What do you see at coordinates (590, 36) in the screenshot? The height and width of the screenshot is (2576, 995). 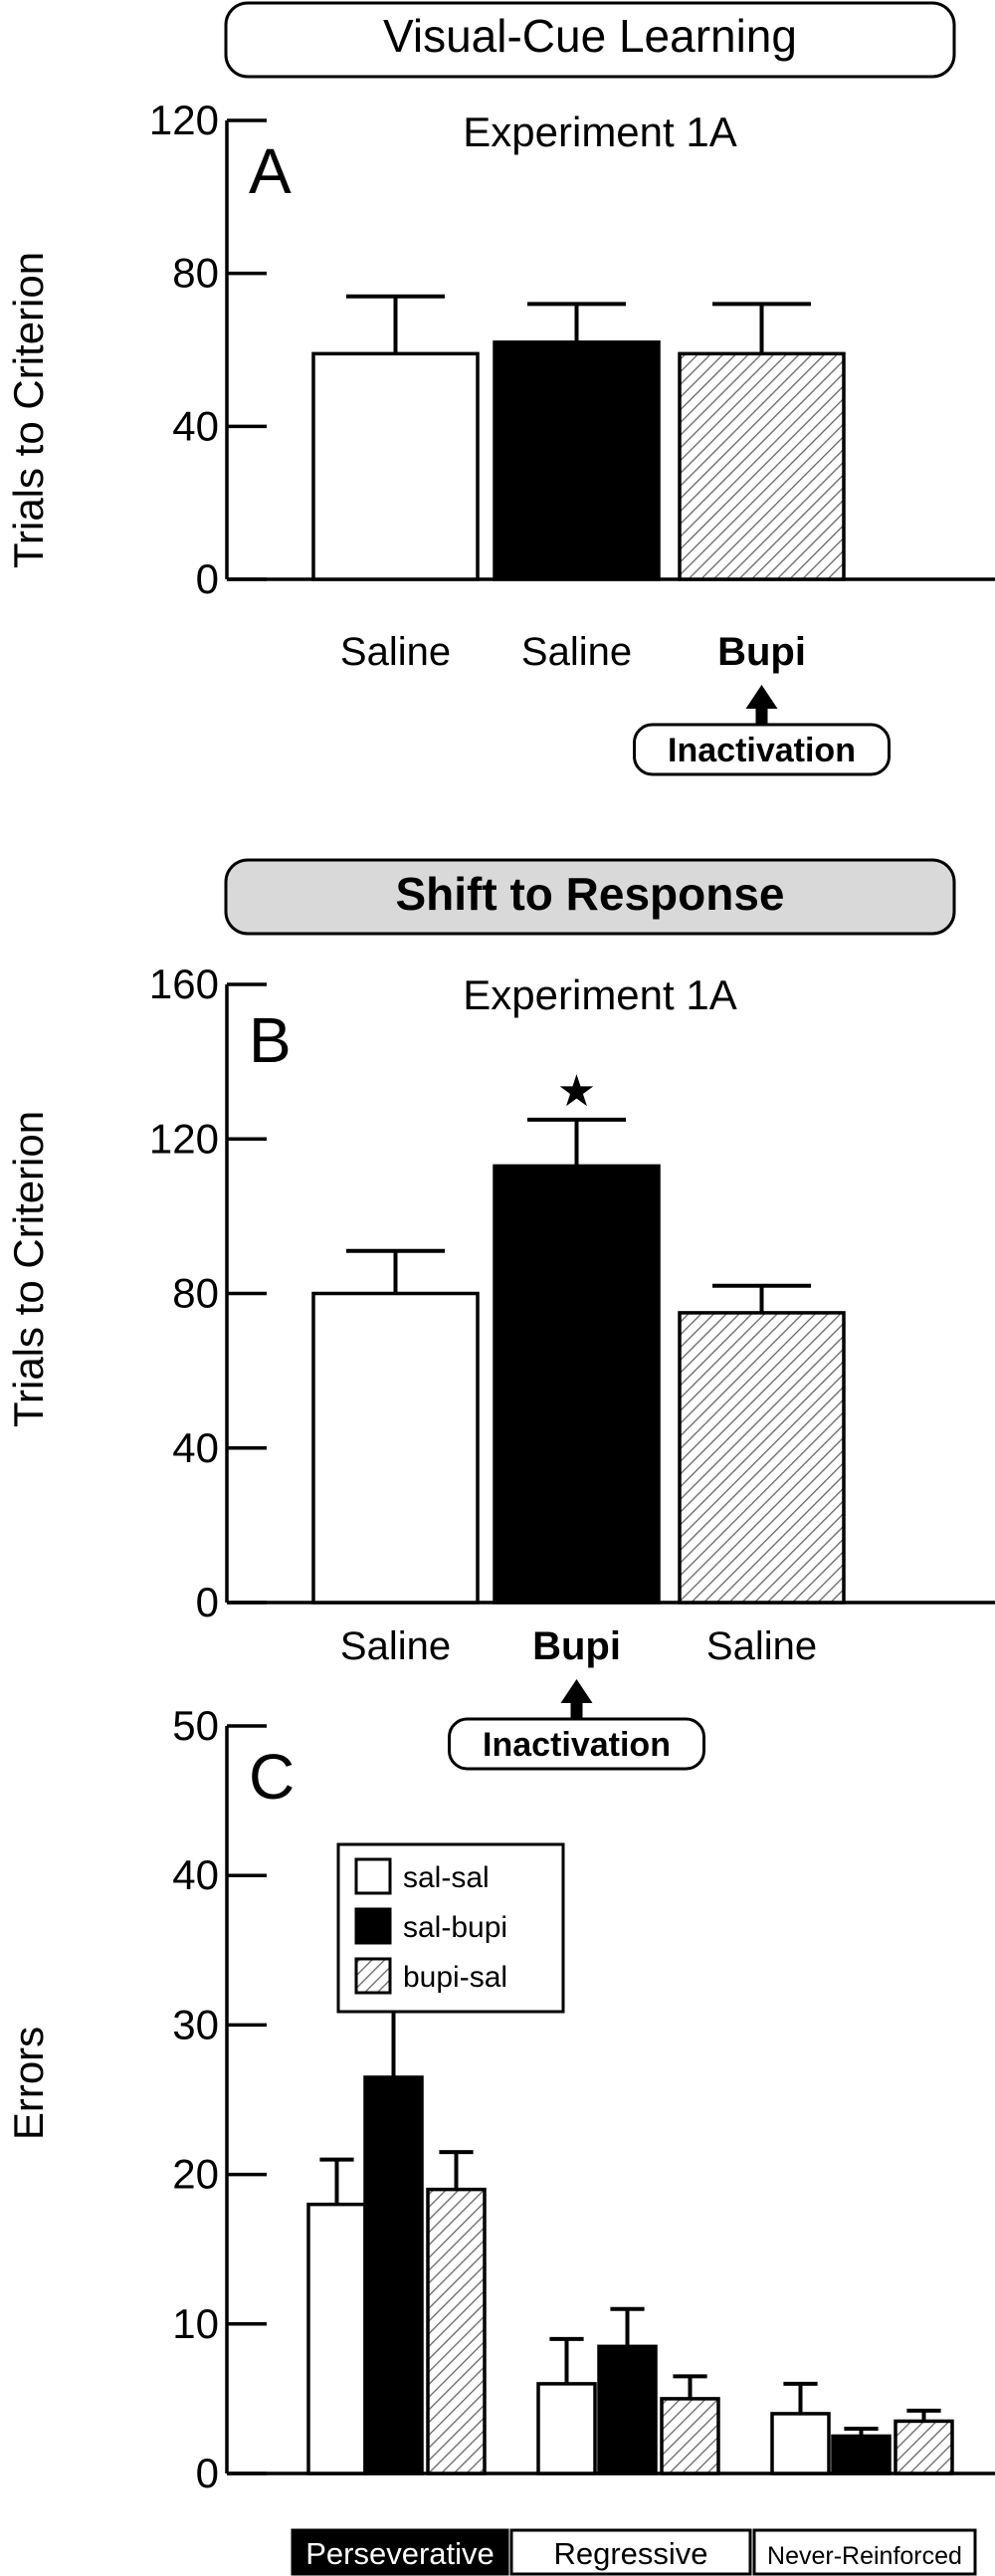 I see `panel-a-header: Visual-Cue Learning` at bounding box center [590, 36].